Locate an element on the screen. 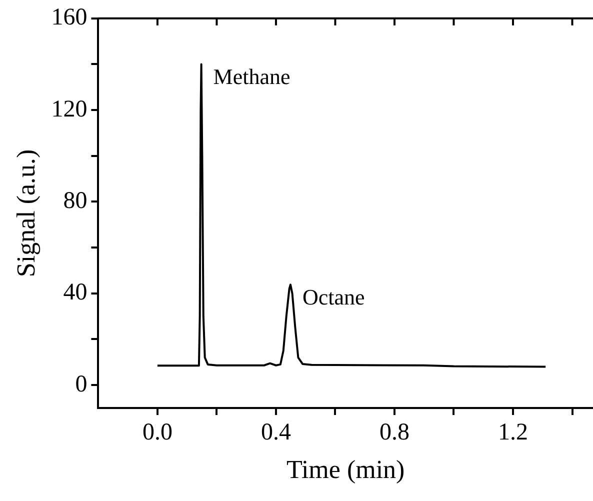 Image resolution: width=593 pixels, height=501 pixels. annotation: Methane is located at coordinates (251, 77).